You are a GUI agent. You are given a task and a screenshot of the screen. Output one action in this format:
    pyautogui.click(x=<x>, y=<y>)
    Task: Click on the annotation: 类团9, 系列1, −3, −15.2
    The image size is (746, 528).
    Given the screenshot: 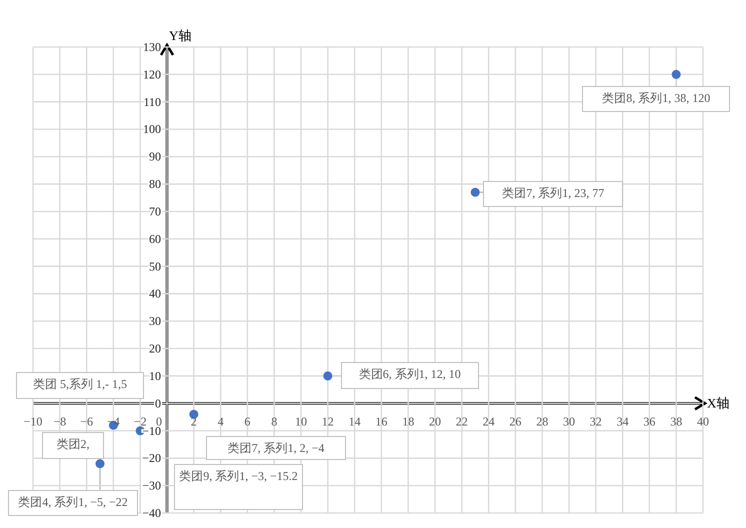 What is the action you would take?
    pyautogui.click(x=238, y=476)
    